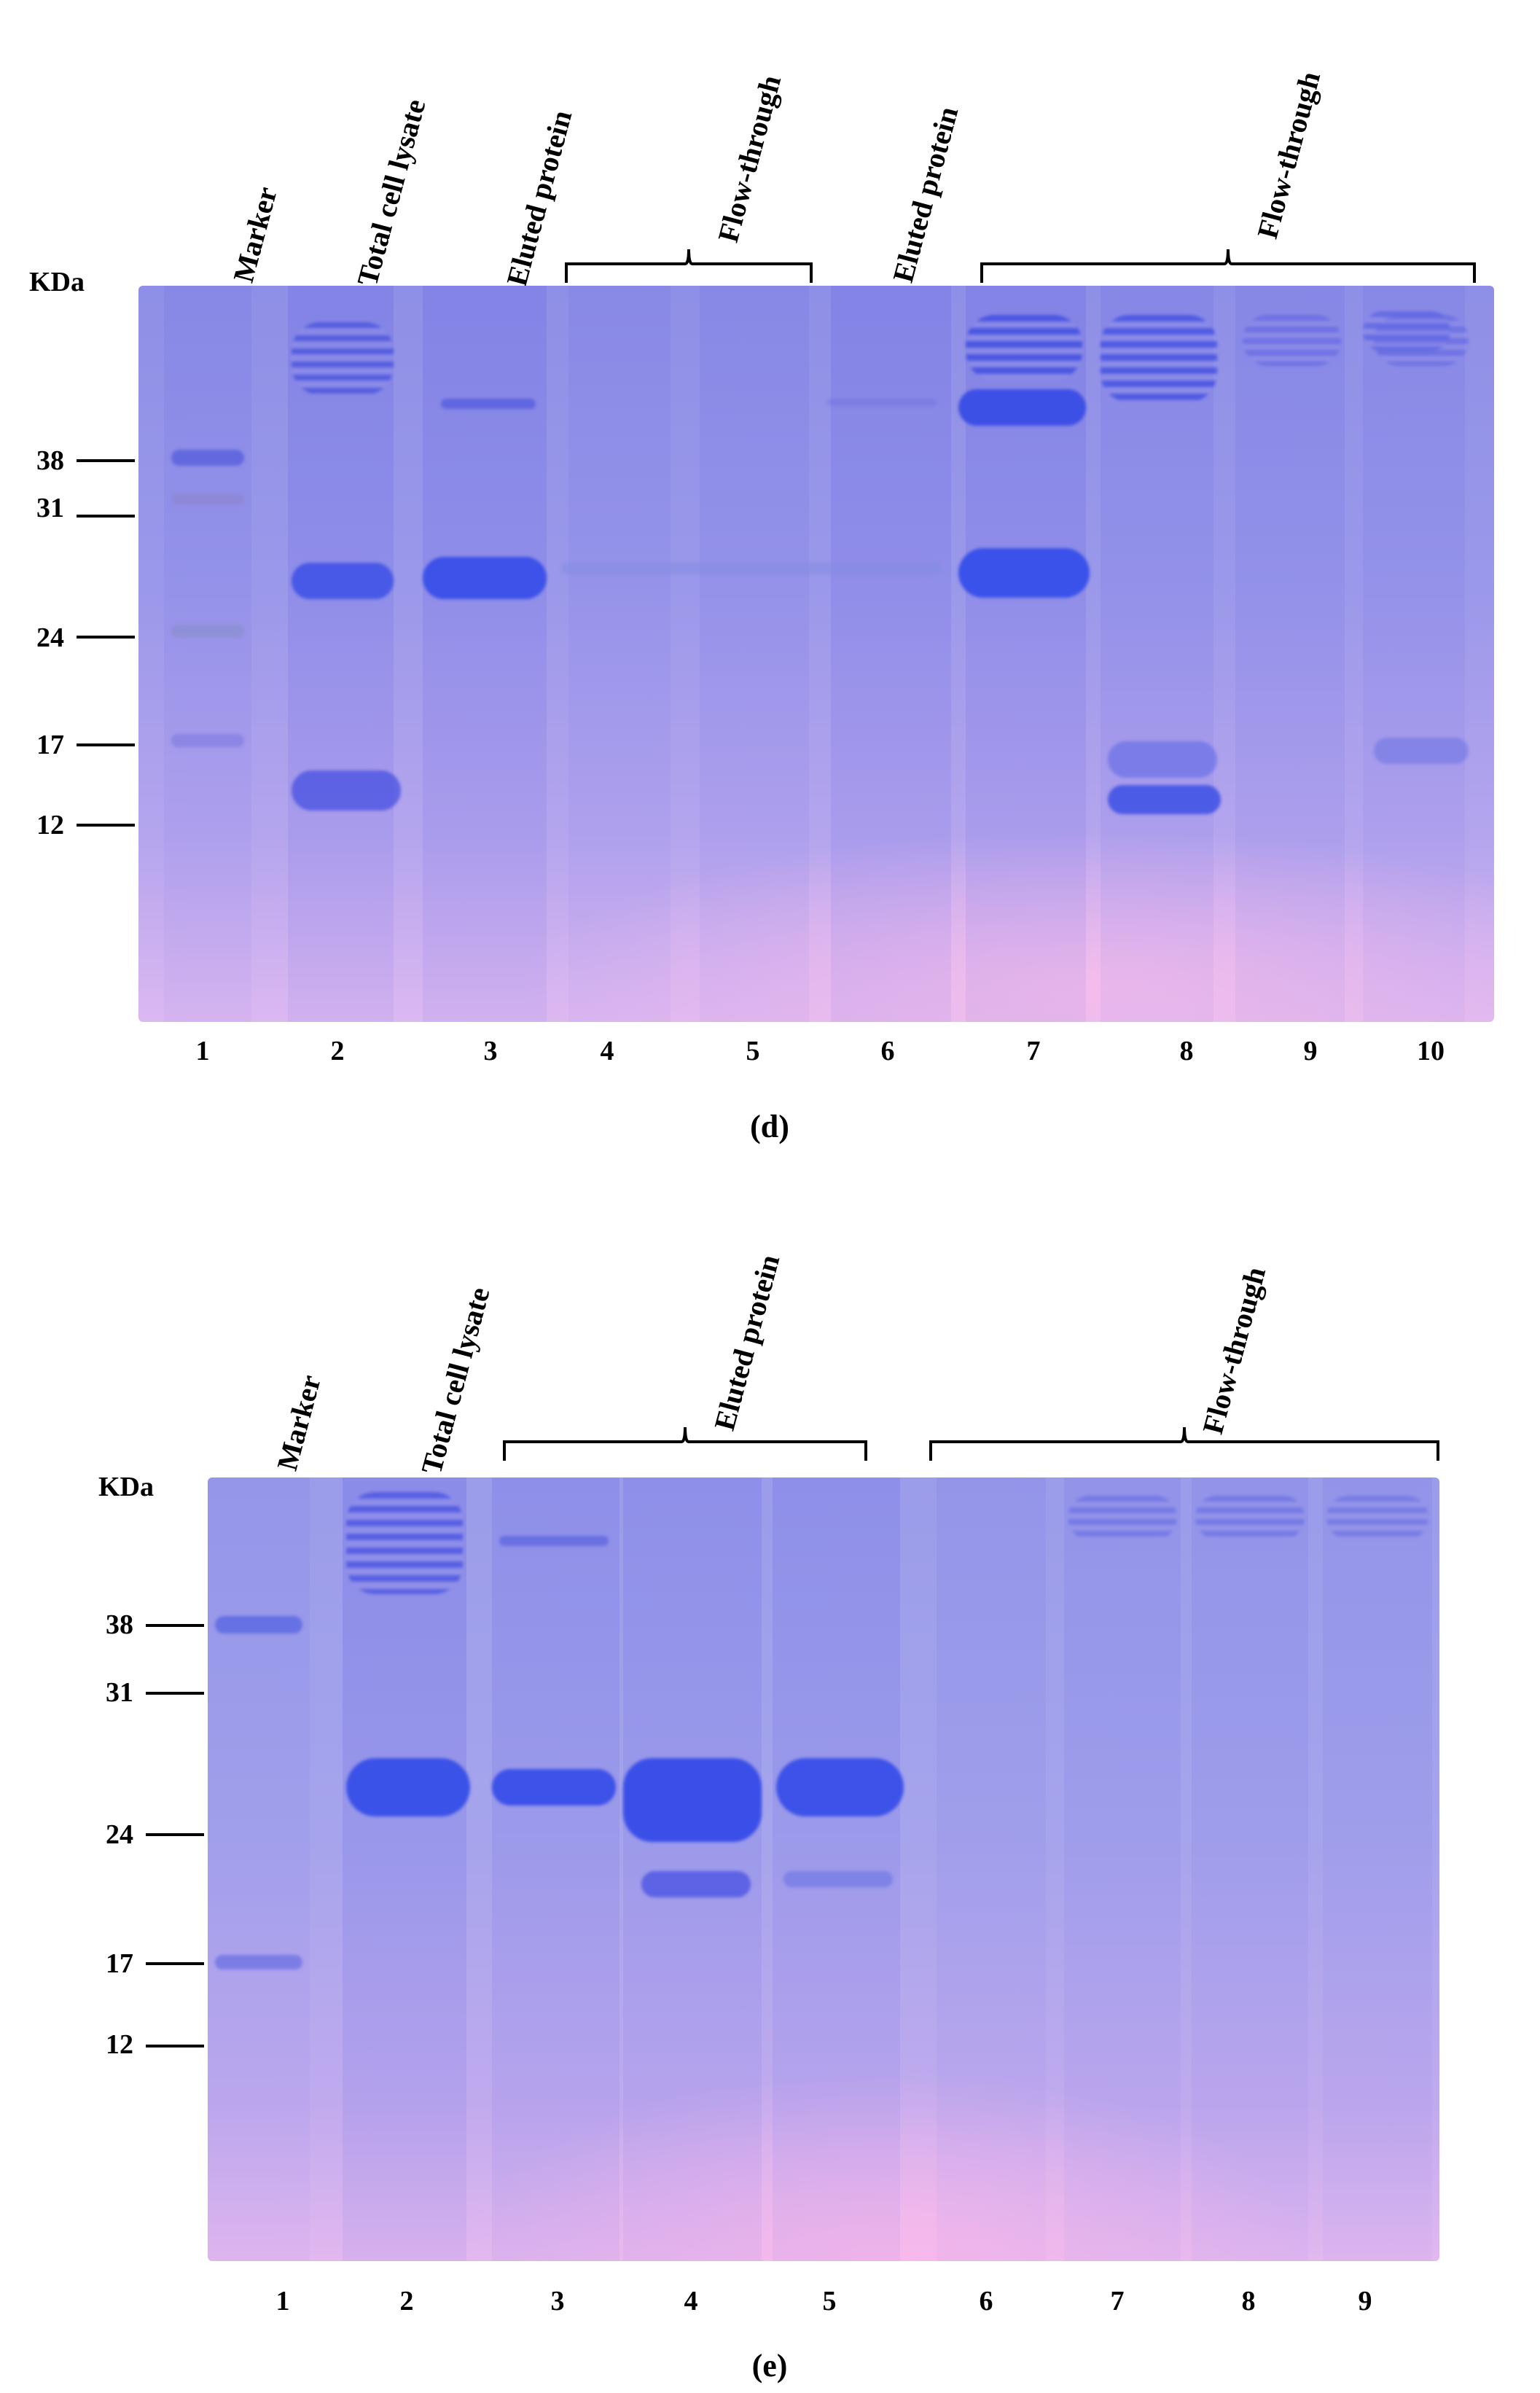 This screenshot has height=2393, width=1540. Describe the element at coordinates (925, 194) in the screenshot. I see `lane-header-eluted-protein-2: Eluted protein` at that location.